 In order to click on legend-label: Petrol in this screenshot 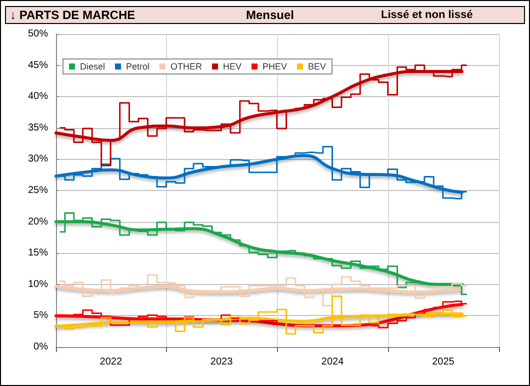, I will do `click(138, 67)`.